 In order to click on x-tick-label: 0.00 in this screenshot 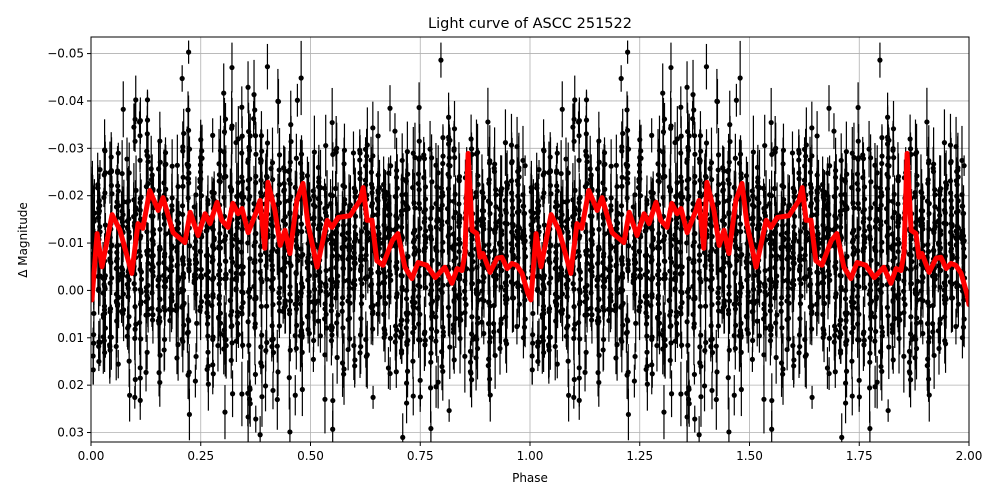, I will do `click(91, 456)`.